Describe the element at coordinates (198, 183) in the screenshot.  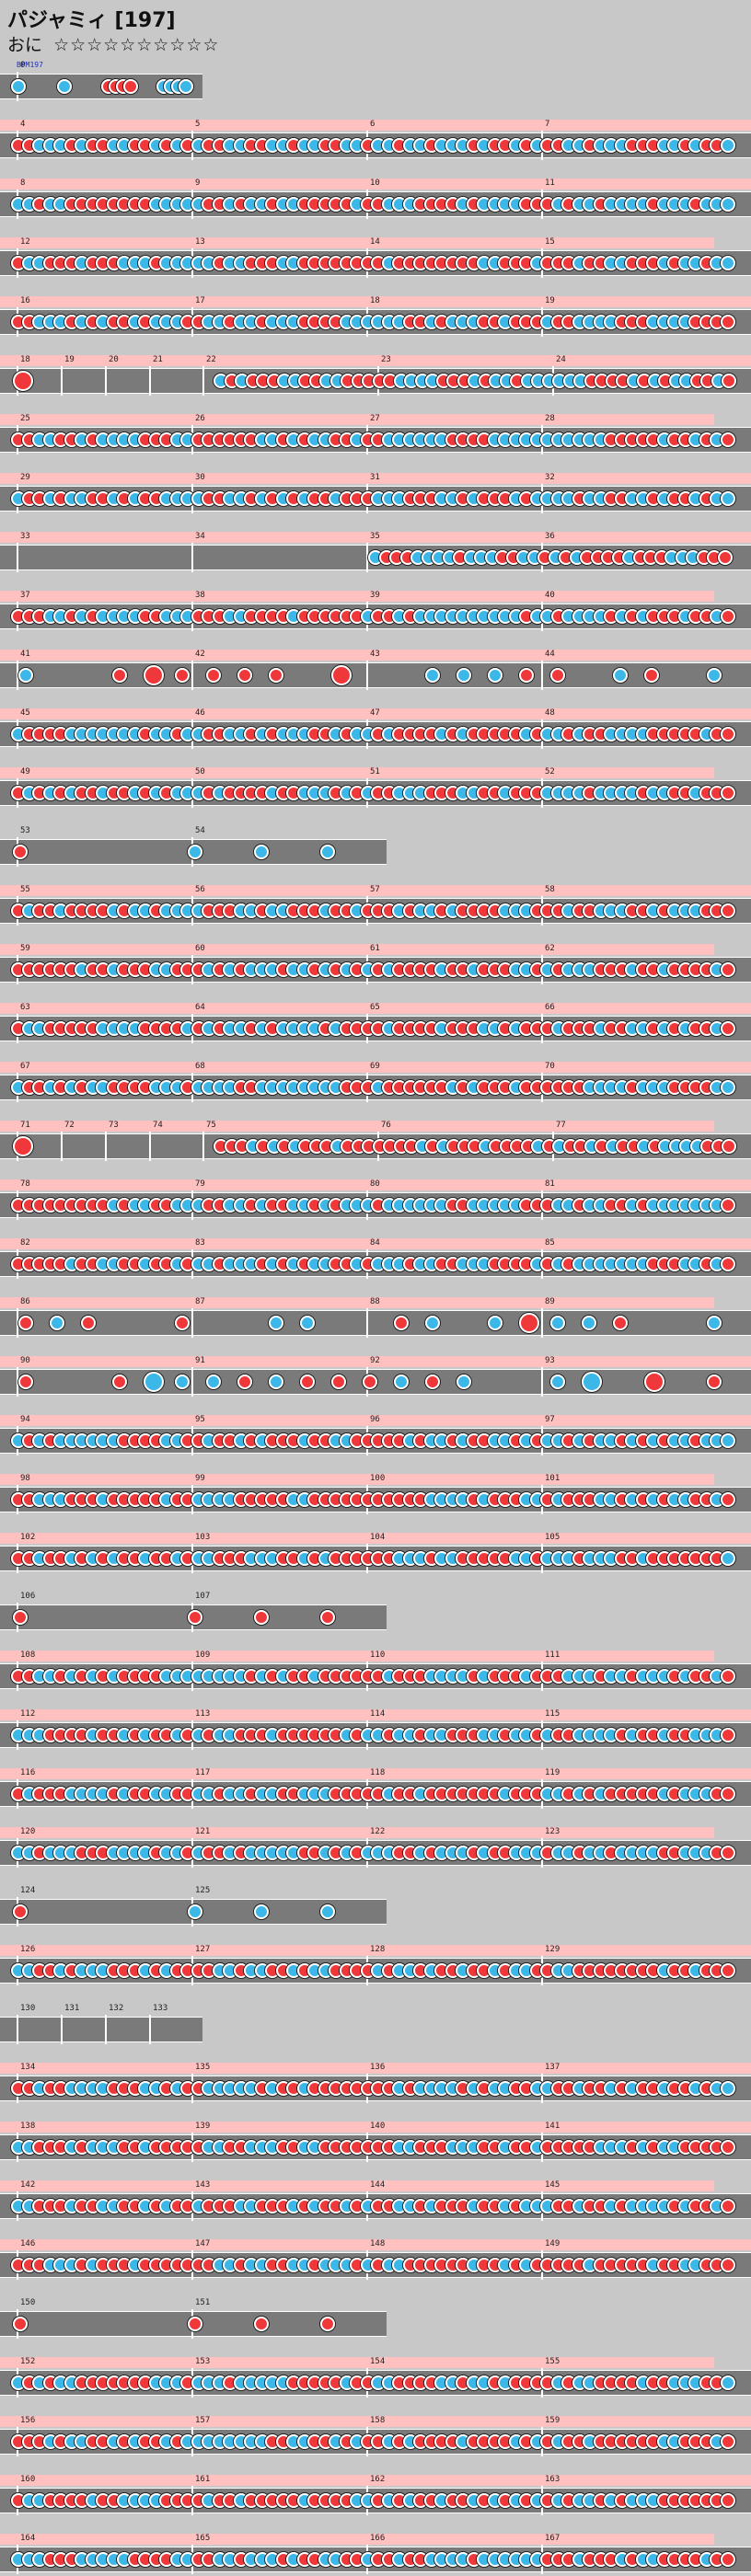
I see `measure-number: 9` at that location.